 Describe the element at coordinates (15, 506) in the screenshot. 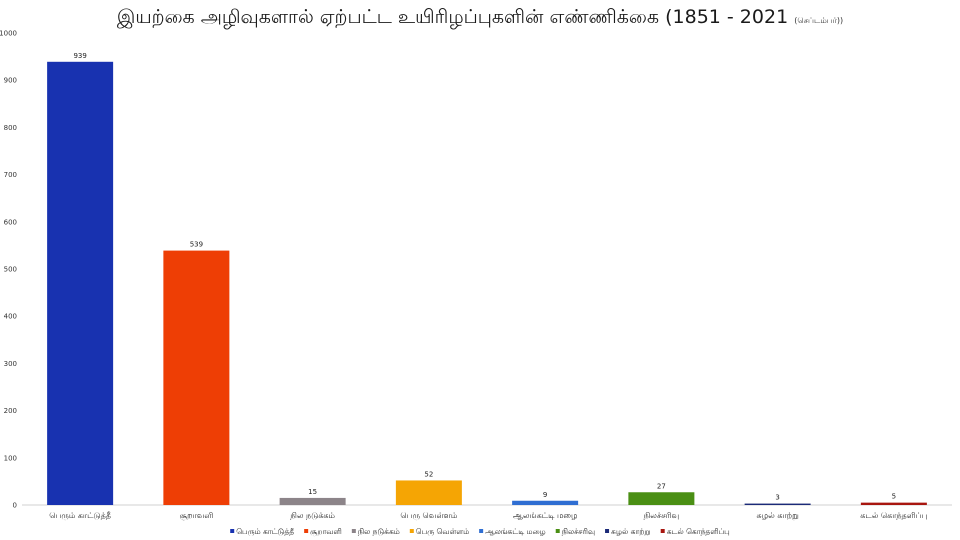

I see `y-tick-label: 0` at that location.